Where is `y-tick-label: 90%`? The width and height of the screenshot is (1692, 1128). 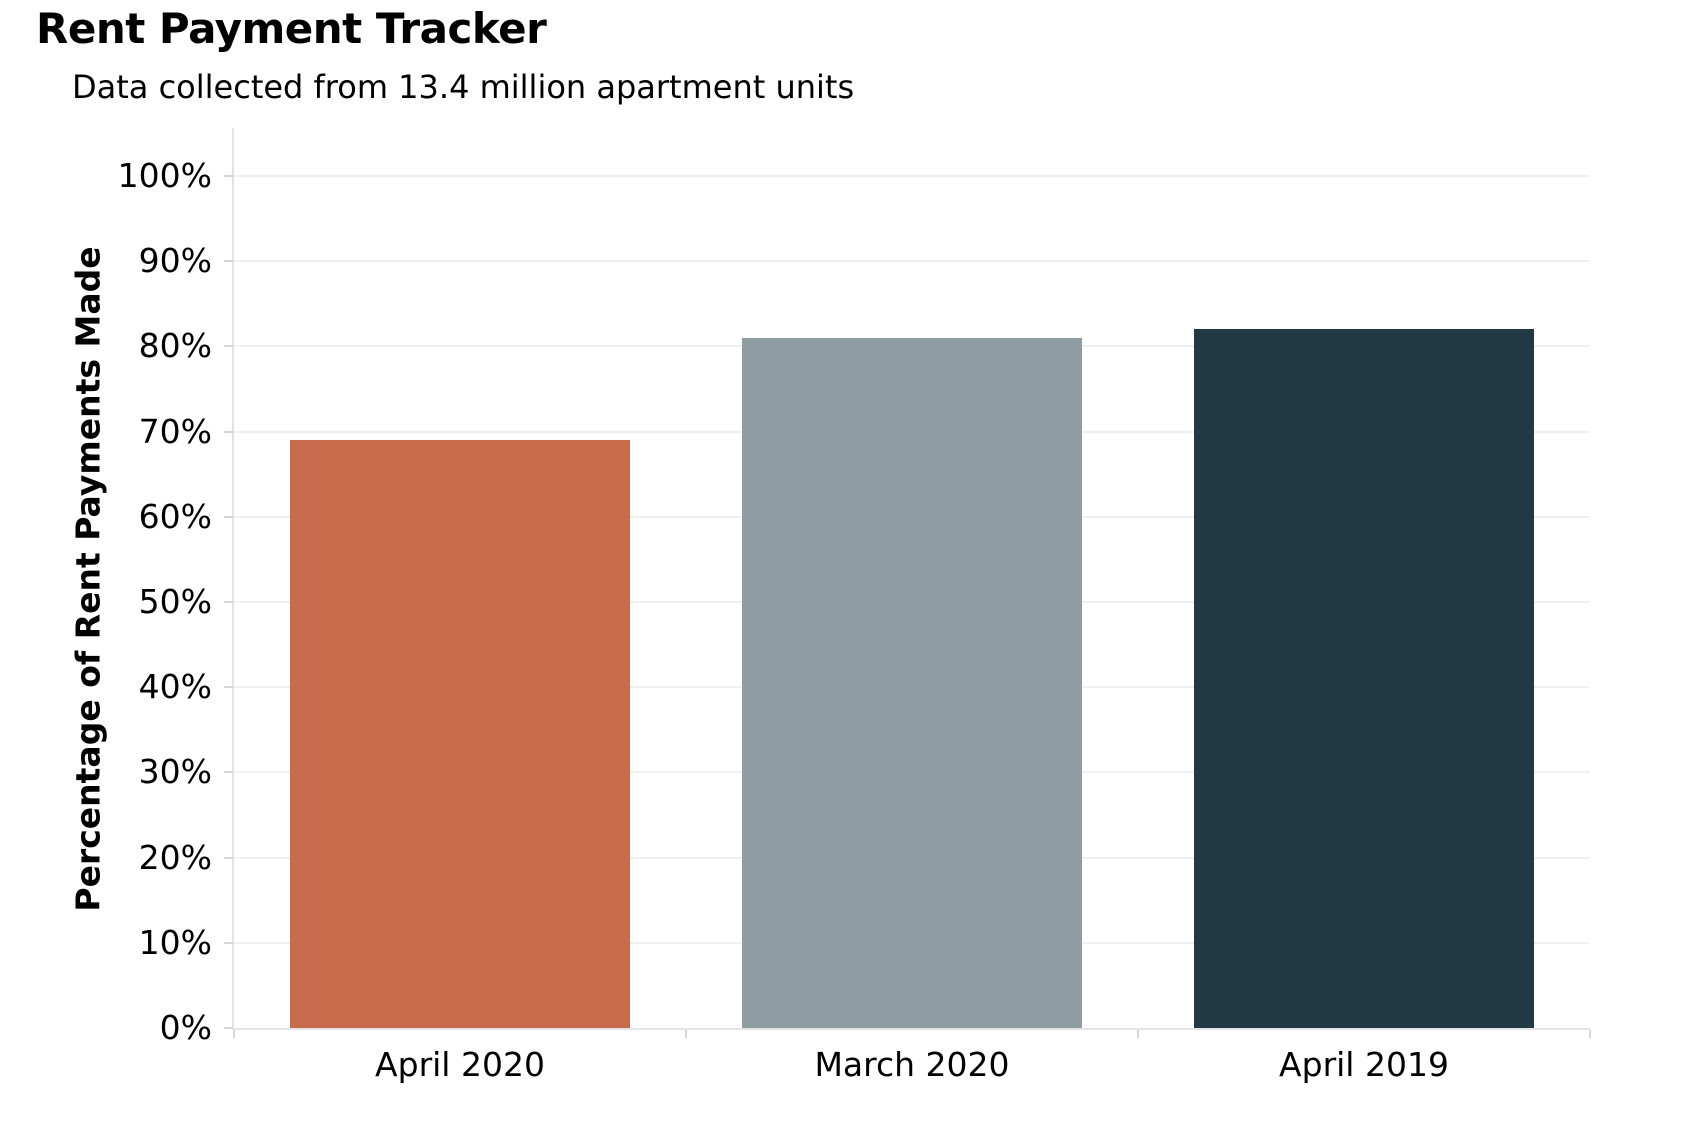
y-tick-label: 90% is located at coordinates (175, 261).